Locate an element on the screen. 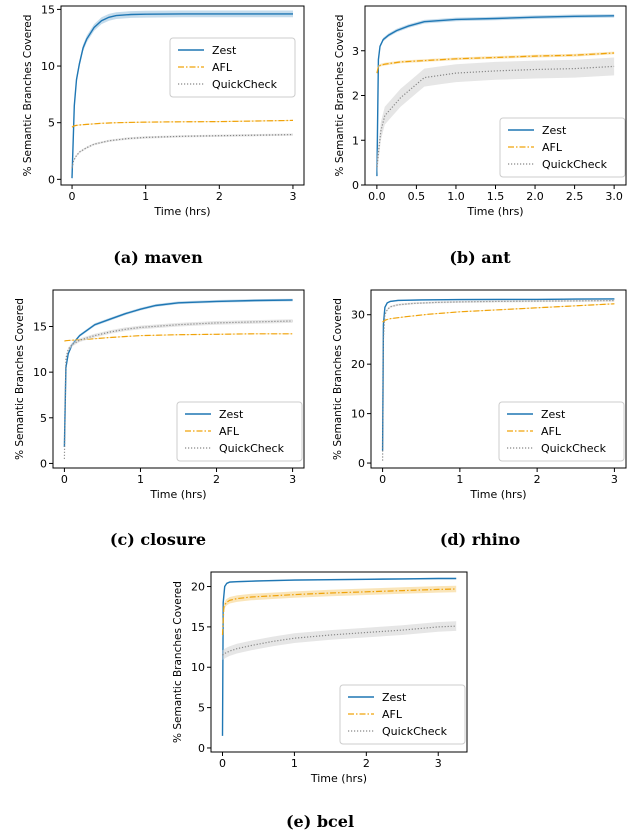  series-band-zest is located at coordinates (495, 96).